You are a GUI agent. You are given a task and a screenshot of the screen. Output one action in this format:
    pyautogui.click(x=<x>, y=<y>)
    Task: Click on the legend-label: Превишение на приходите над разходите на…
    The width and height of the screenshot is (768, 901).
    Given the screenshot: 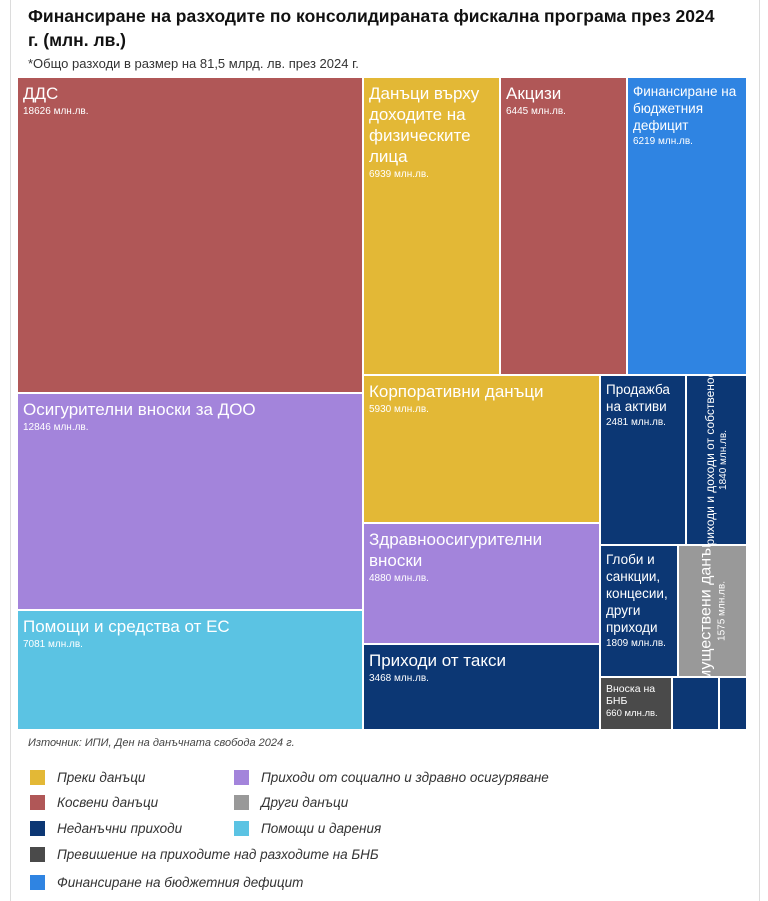 What is the action you would take?
    pyautogui.click(x=218, y=854)
    